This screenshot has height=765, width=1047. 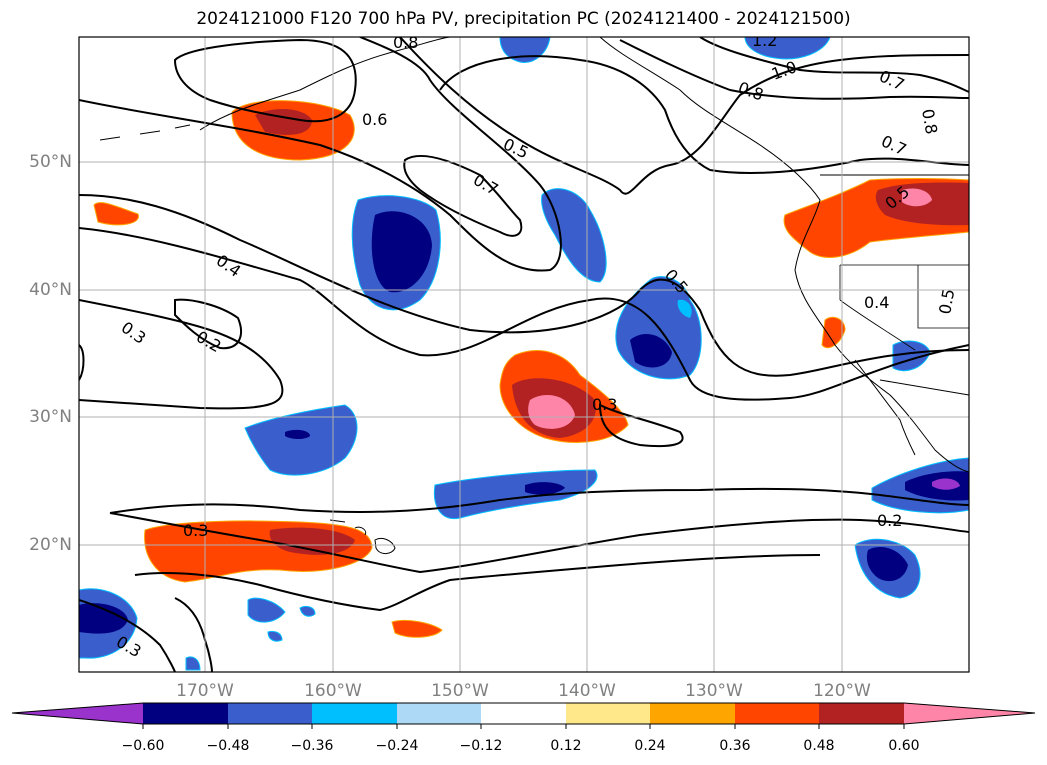 I want to click on colorbar, so click(x=523, y=715).